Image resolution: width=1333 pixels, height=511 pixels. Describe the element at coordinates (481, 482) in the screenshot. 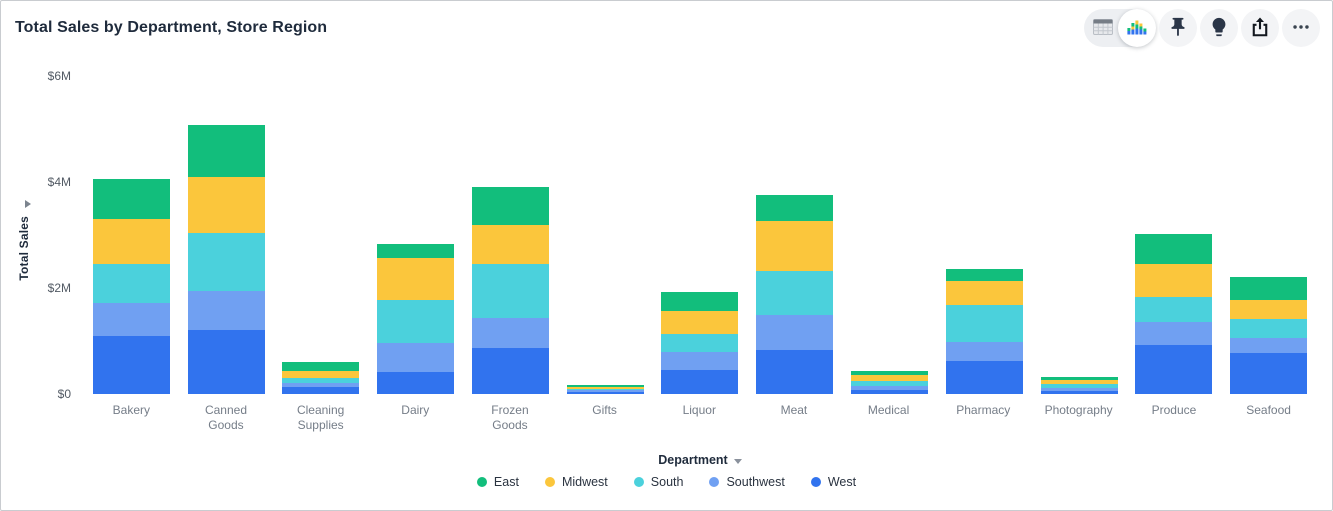

I see `legend-dot-icon` at that location.